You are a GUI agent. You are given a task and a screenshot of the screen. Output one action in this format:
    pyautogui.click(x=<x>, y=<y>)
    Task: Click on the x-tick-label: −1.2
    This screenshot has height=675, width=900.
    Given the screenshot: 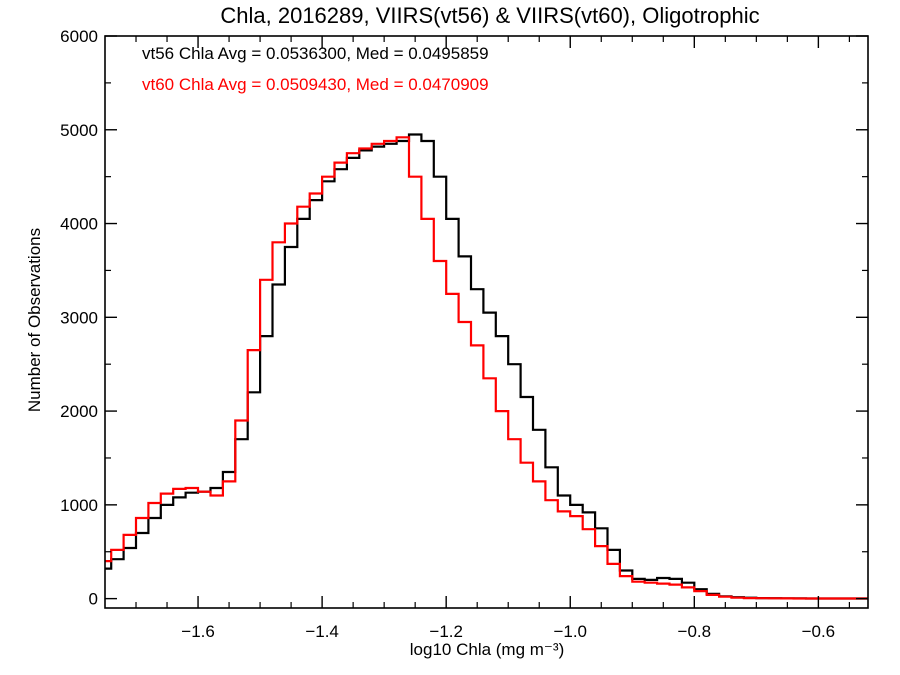 What is the action you would take?
    pyautogui.click(x=446, y=631)
    